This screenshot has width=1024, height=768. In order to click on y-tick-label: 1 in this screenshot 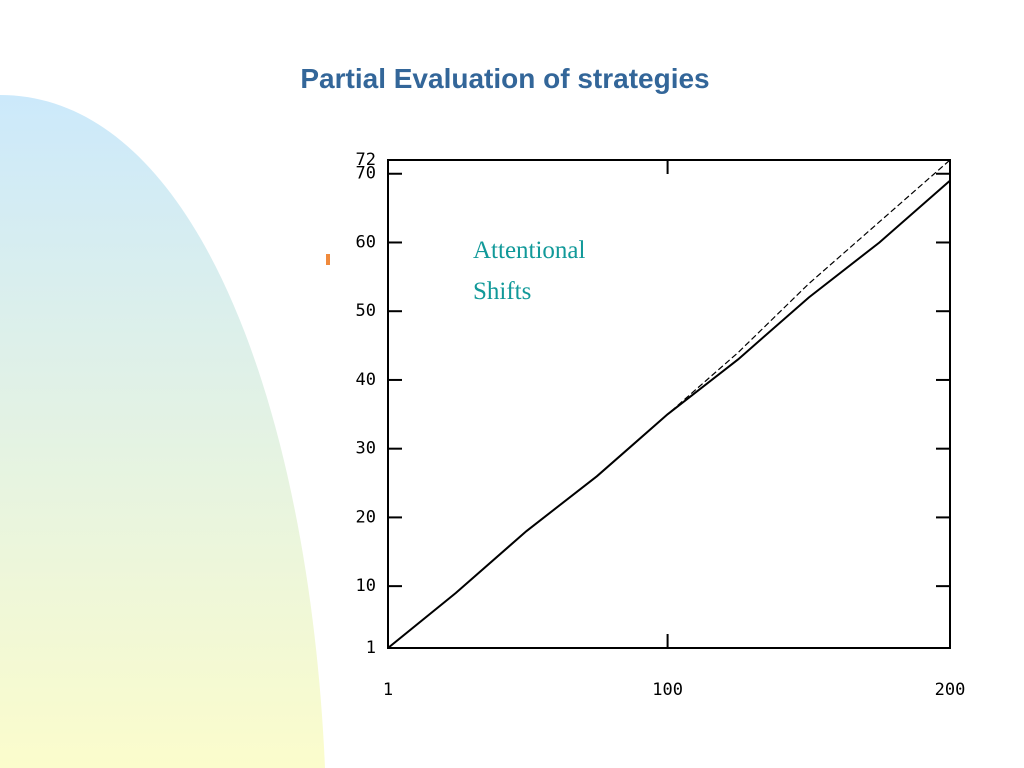, I will do `click(371, 648)`.